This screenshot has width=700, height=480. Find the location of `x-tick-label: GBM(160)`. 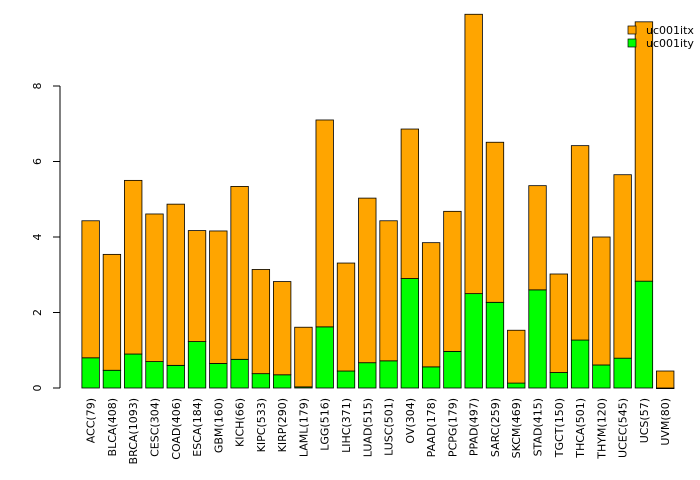

x-tick-label: GBM(160) is located at coordinates (218, 425).